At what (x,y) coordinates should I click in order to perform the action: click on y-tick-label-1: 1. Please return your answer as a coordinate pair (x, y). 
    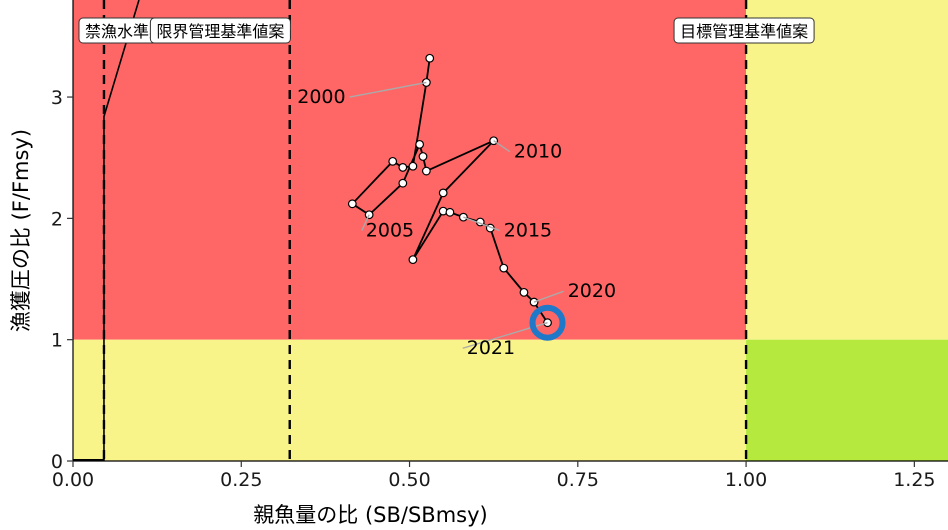
    Looking at the image, I should click on (57, 341).